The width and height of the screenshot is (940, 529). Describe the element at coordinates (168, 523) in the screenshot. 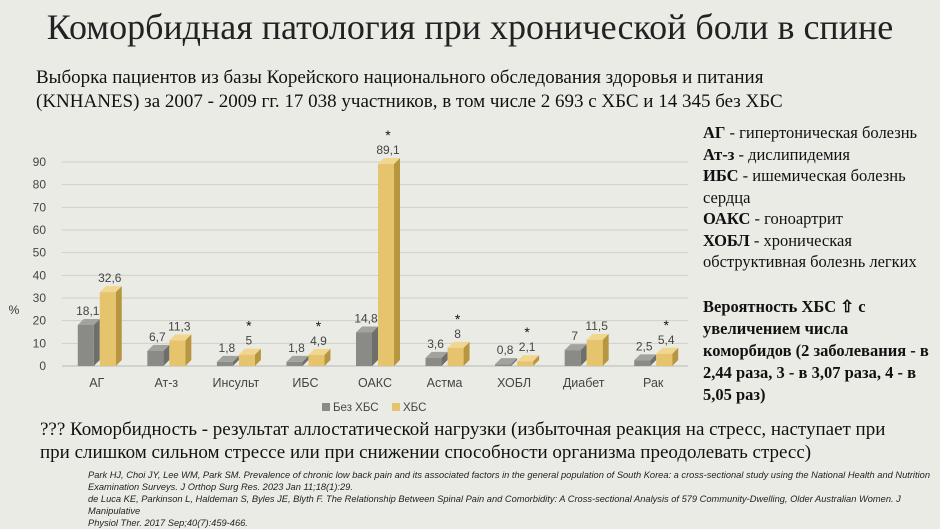

I see `reference-line: Physiol Ther. 2017 Sep;40(7):459-466.` at that location.